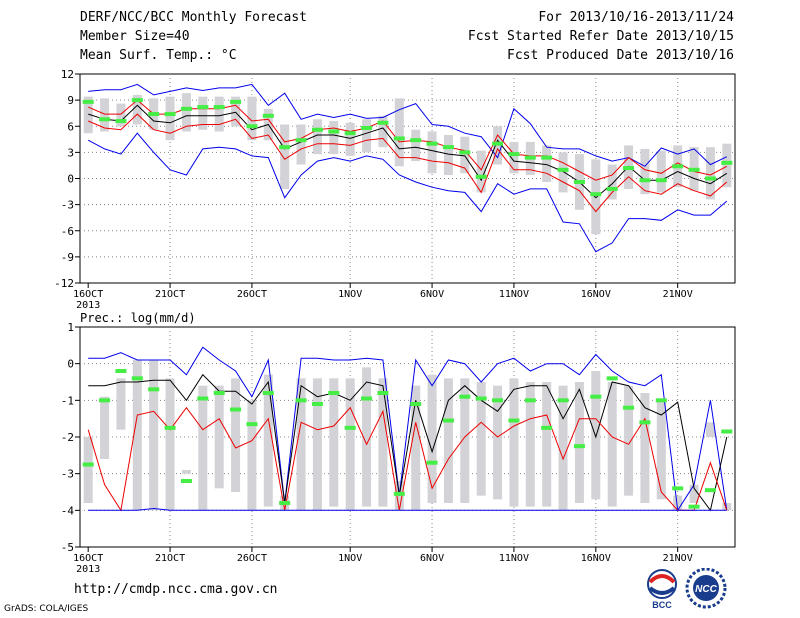 The width and height of the screenshot is (800, 618). Describe the element at coordinates (662, 589) in the screenshot. I see `bcc-logo: BCC` at that location.